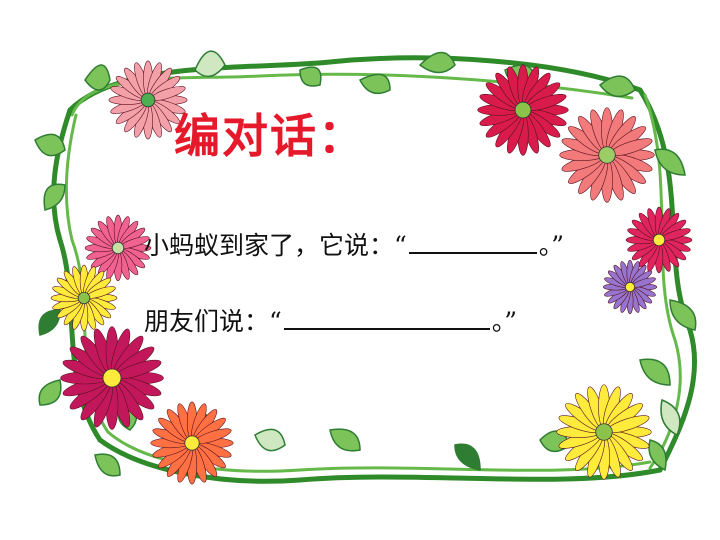 The width and height of the screenshot is (720, 540). I want to click on friends-close-quote: 。”, so click(504, 321).